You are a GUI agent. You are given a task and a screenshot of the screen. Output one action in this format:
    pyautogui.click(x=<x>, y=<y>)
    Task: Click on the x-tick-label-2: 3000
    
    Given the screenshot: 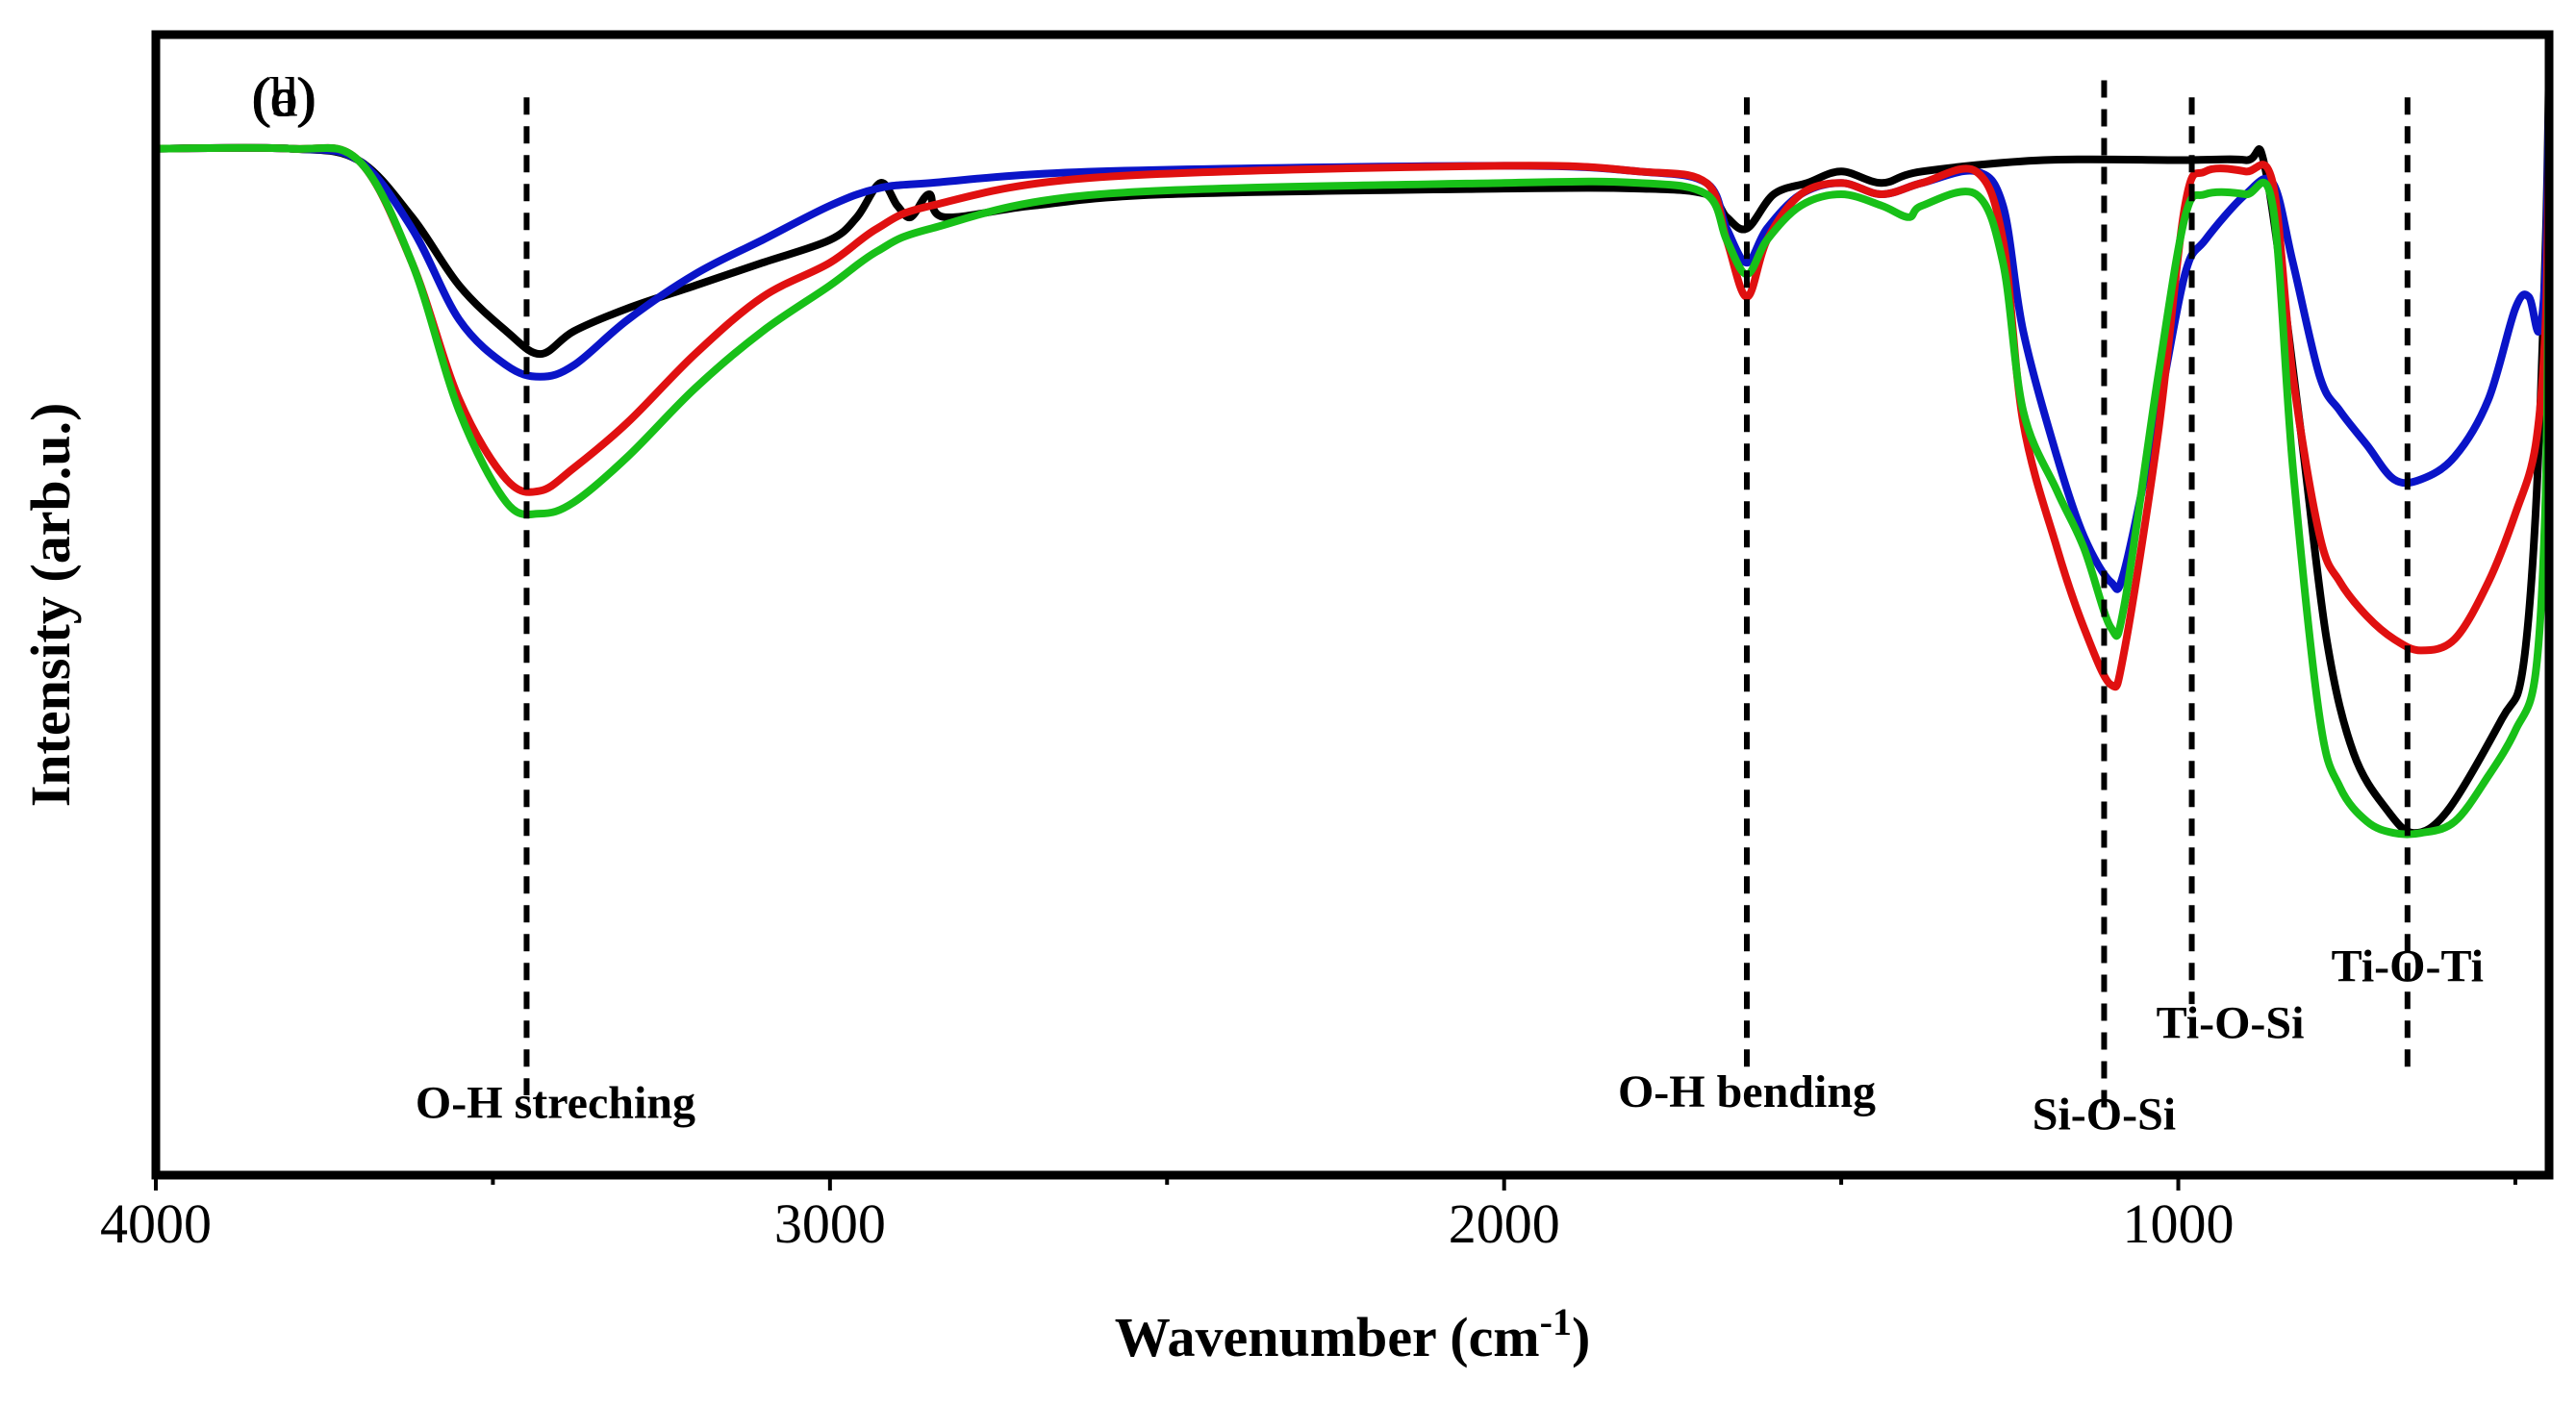 What is the action you would take?
    pyautogui.click(x=830, y=1223)
    